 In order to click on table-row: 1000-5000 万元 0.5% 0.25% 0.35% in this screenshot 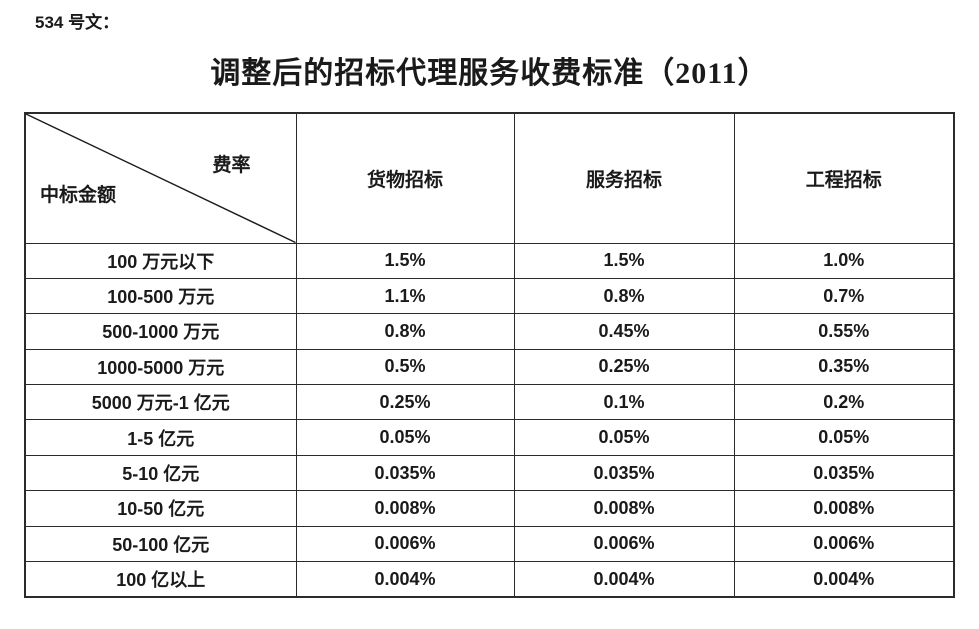, I will do `click(489, 367)`.